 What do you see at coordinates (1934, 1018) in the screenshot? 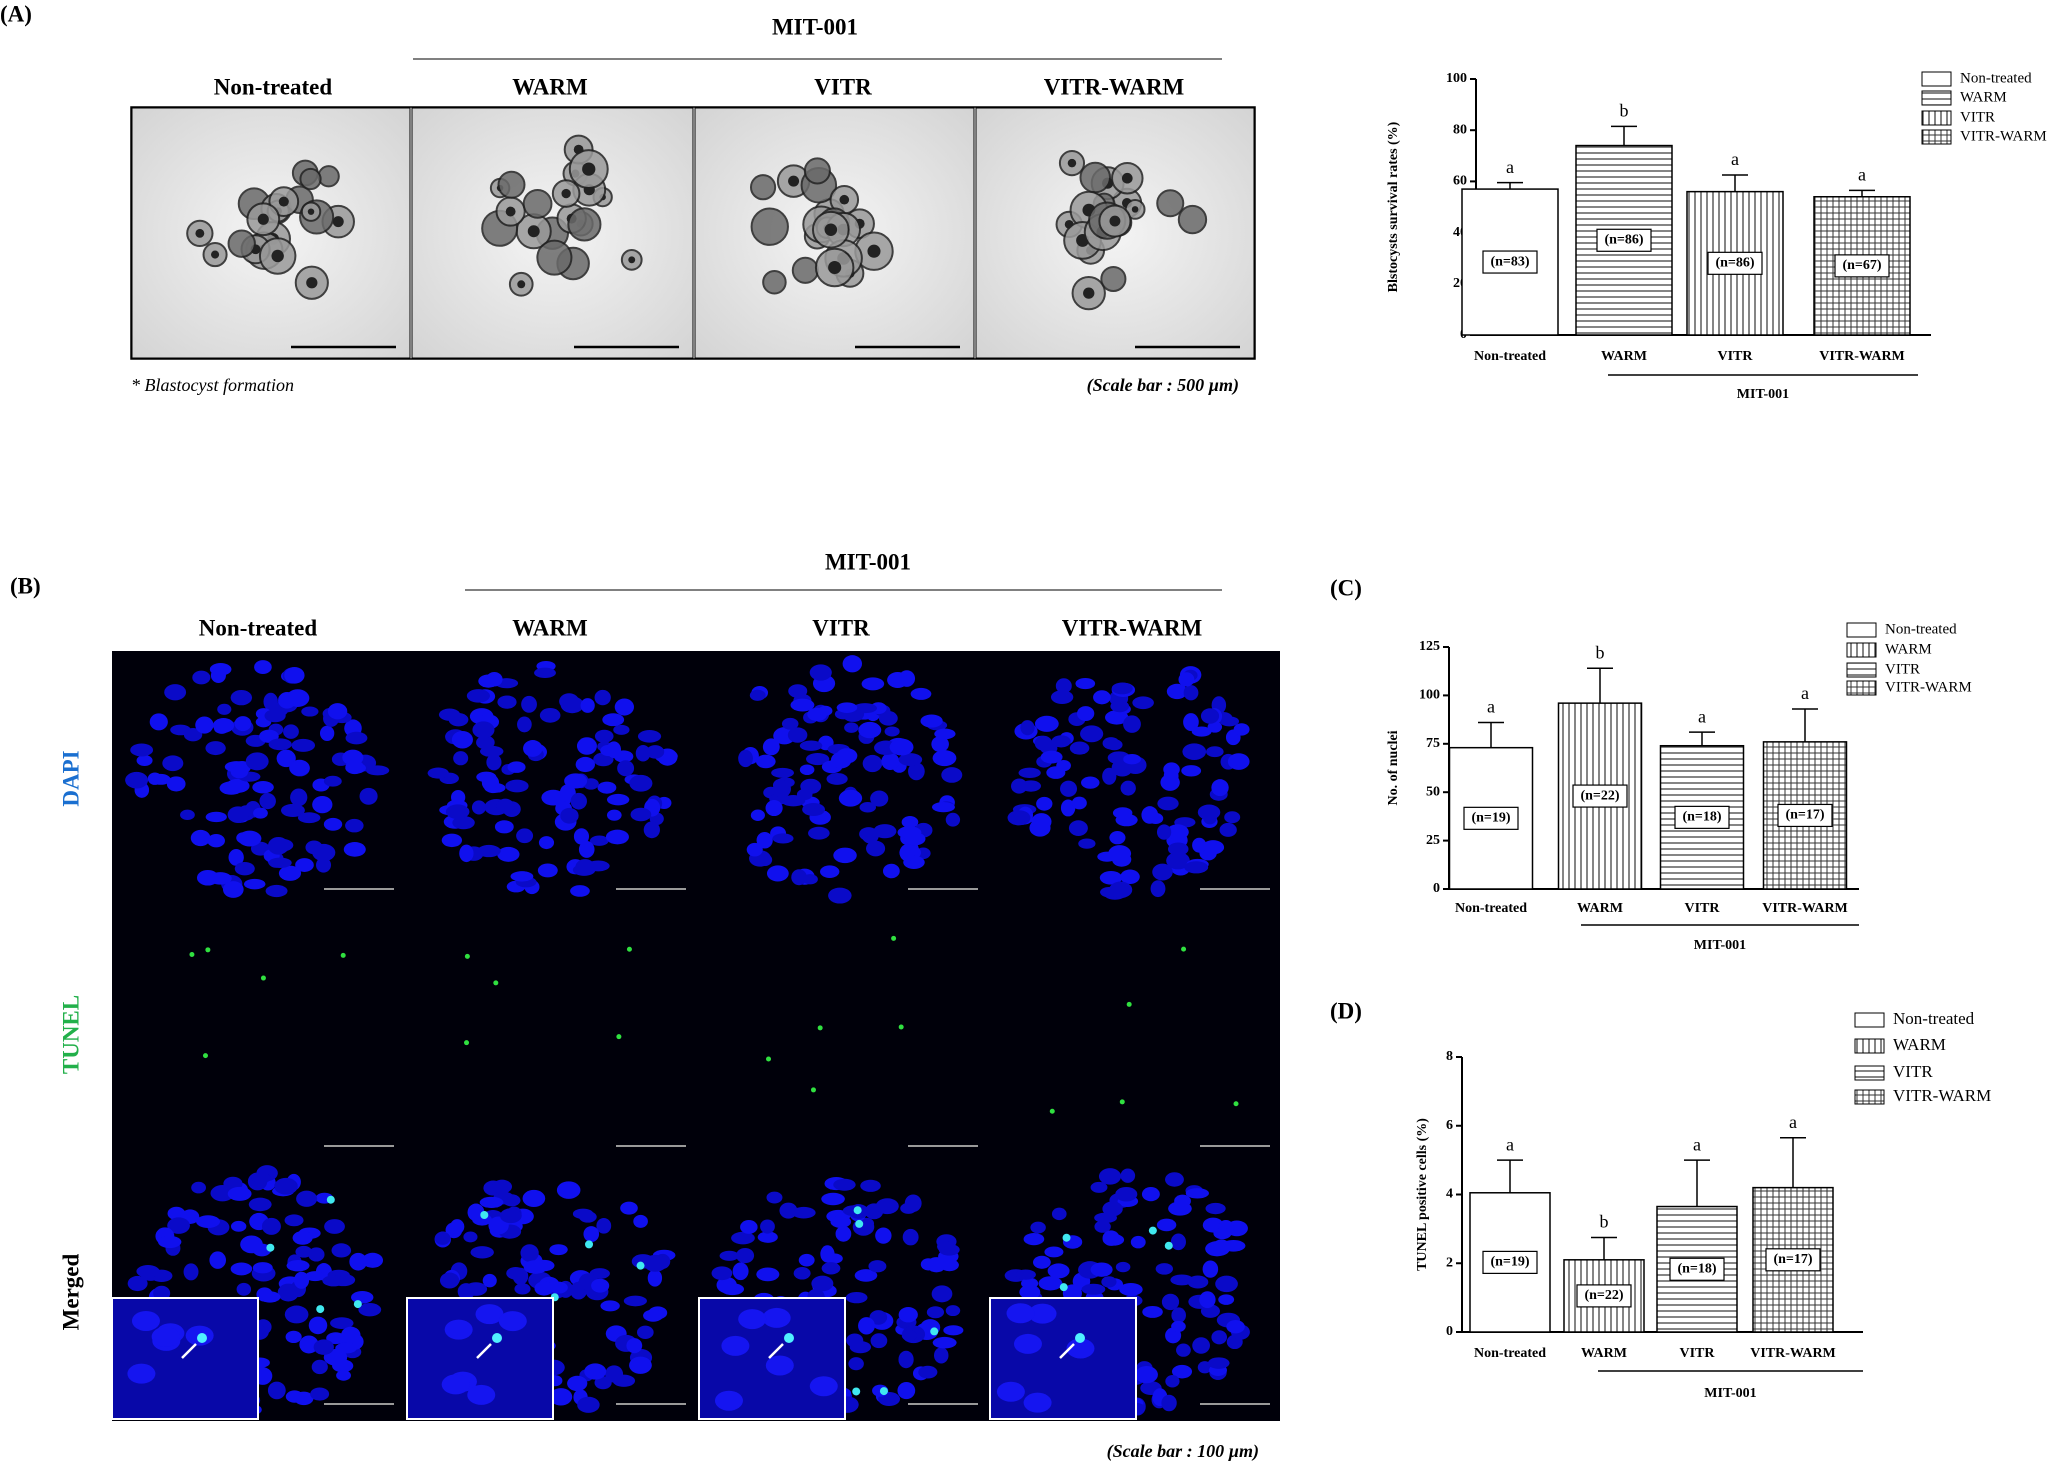
I see `legend-label: Non-treated` at bounding box center [1934, 1018].